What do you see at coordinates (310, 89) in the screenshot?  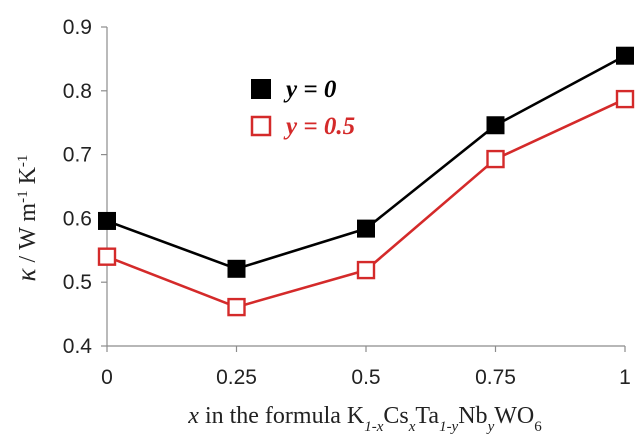 I see `legend-label-y0: y = 0` at bounding box center [310, 89].